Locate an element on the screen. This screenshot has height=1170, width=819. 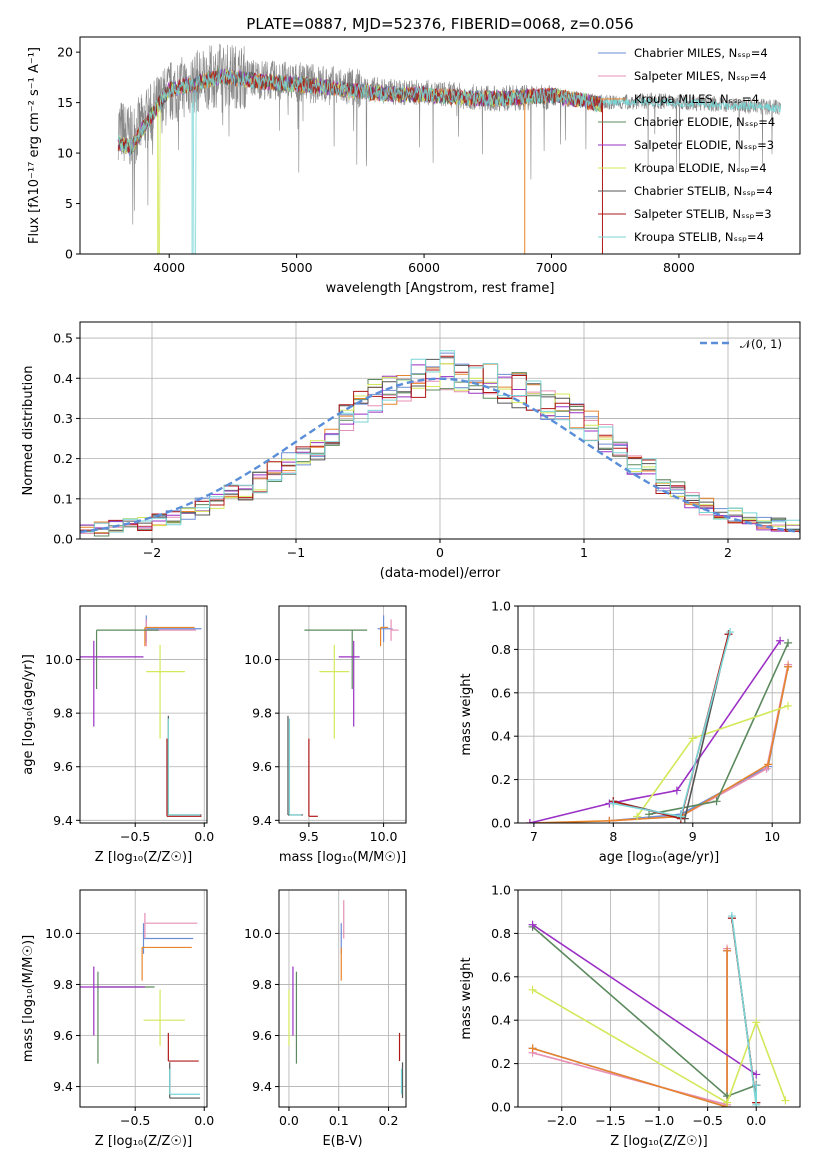
legend-entry: Chabrier ELODIE, Nₛₛₚ=4 is located at coordinates (704, 122).